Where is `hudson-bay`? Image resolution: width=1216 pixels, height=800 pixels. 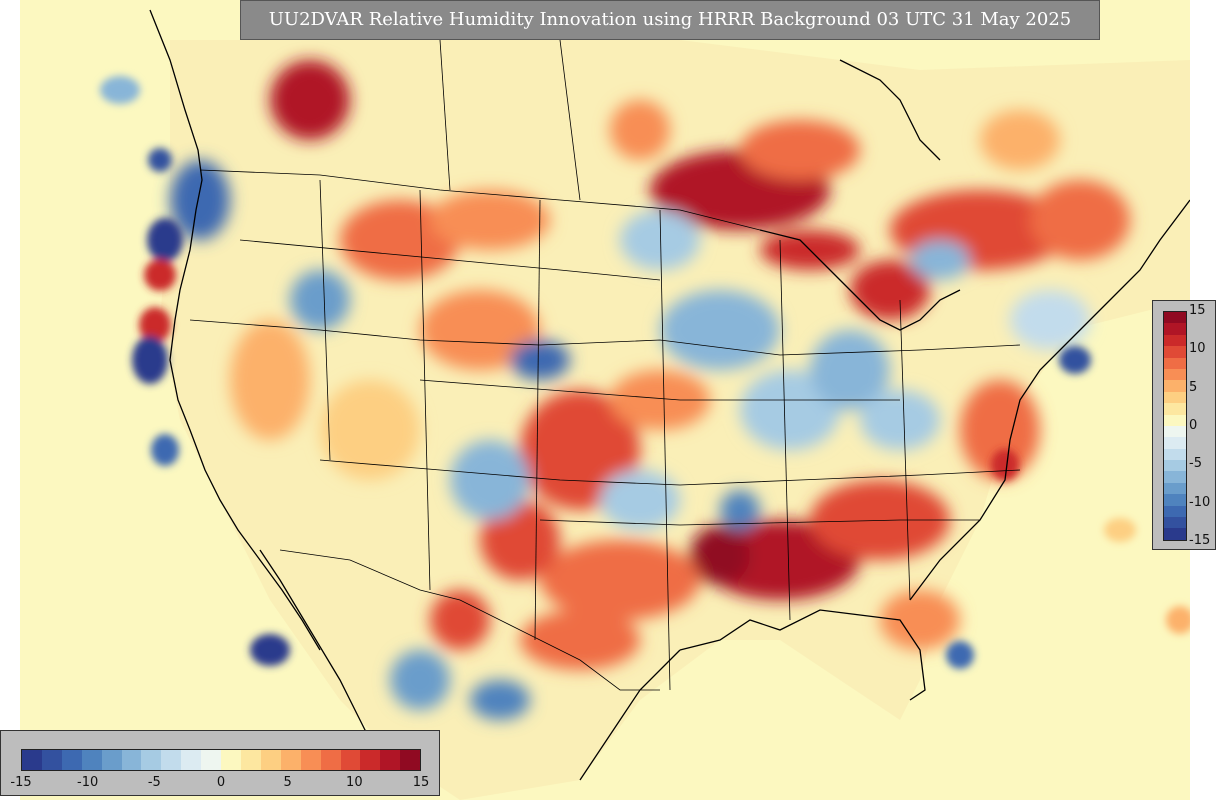 hudson-bay is located at coordinates (890, 110).